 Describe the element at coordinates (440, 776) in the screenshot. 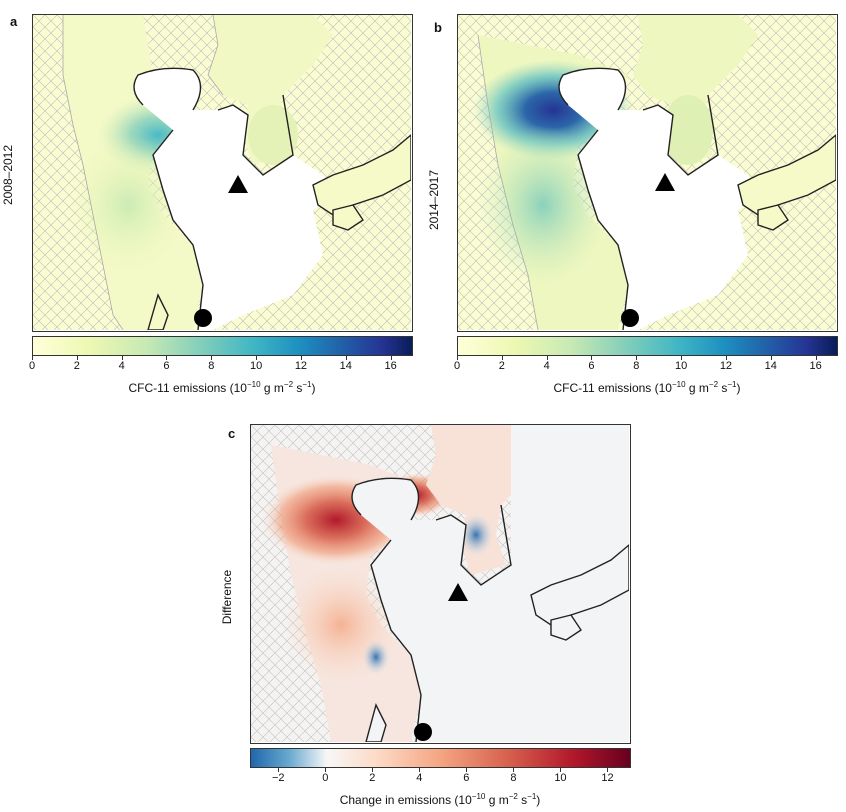

I see `colorbar-c-ticks: −2 0 2 4 6 8 10 12` at that location.